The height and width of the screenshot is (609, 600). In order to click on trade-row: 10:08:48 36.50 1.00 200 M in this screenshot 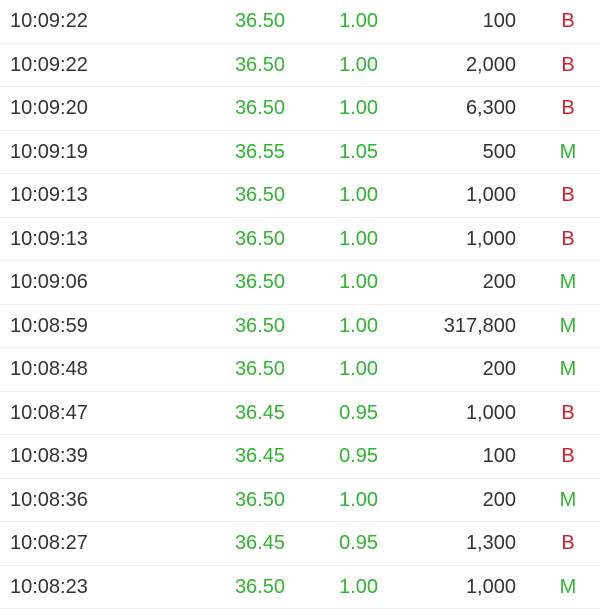, I will do `click(300, 370)`.